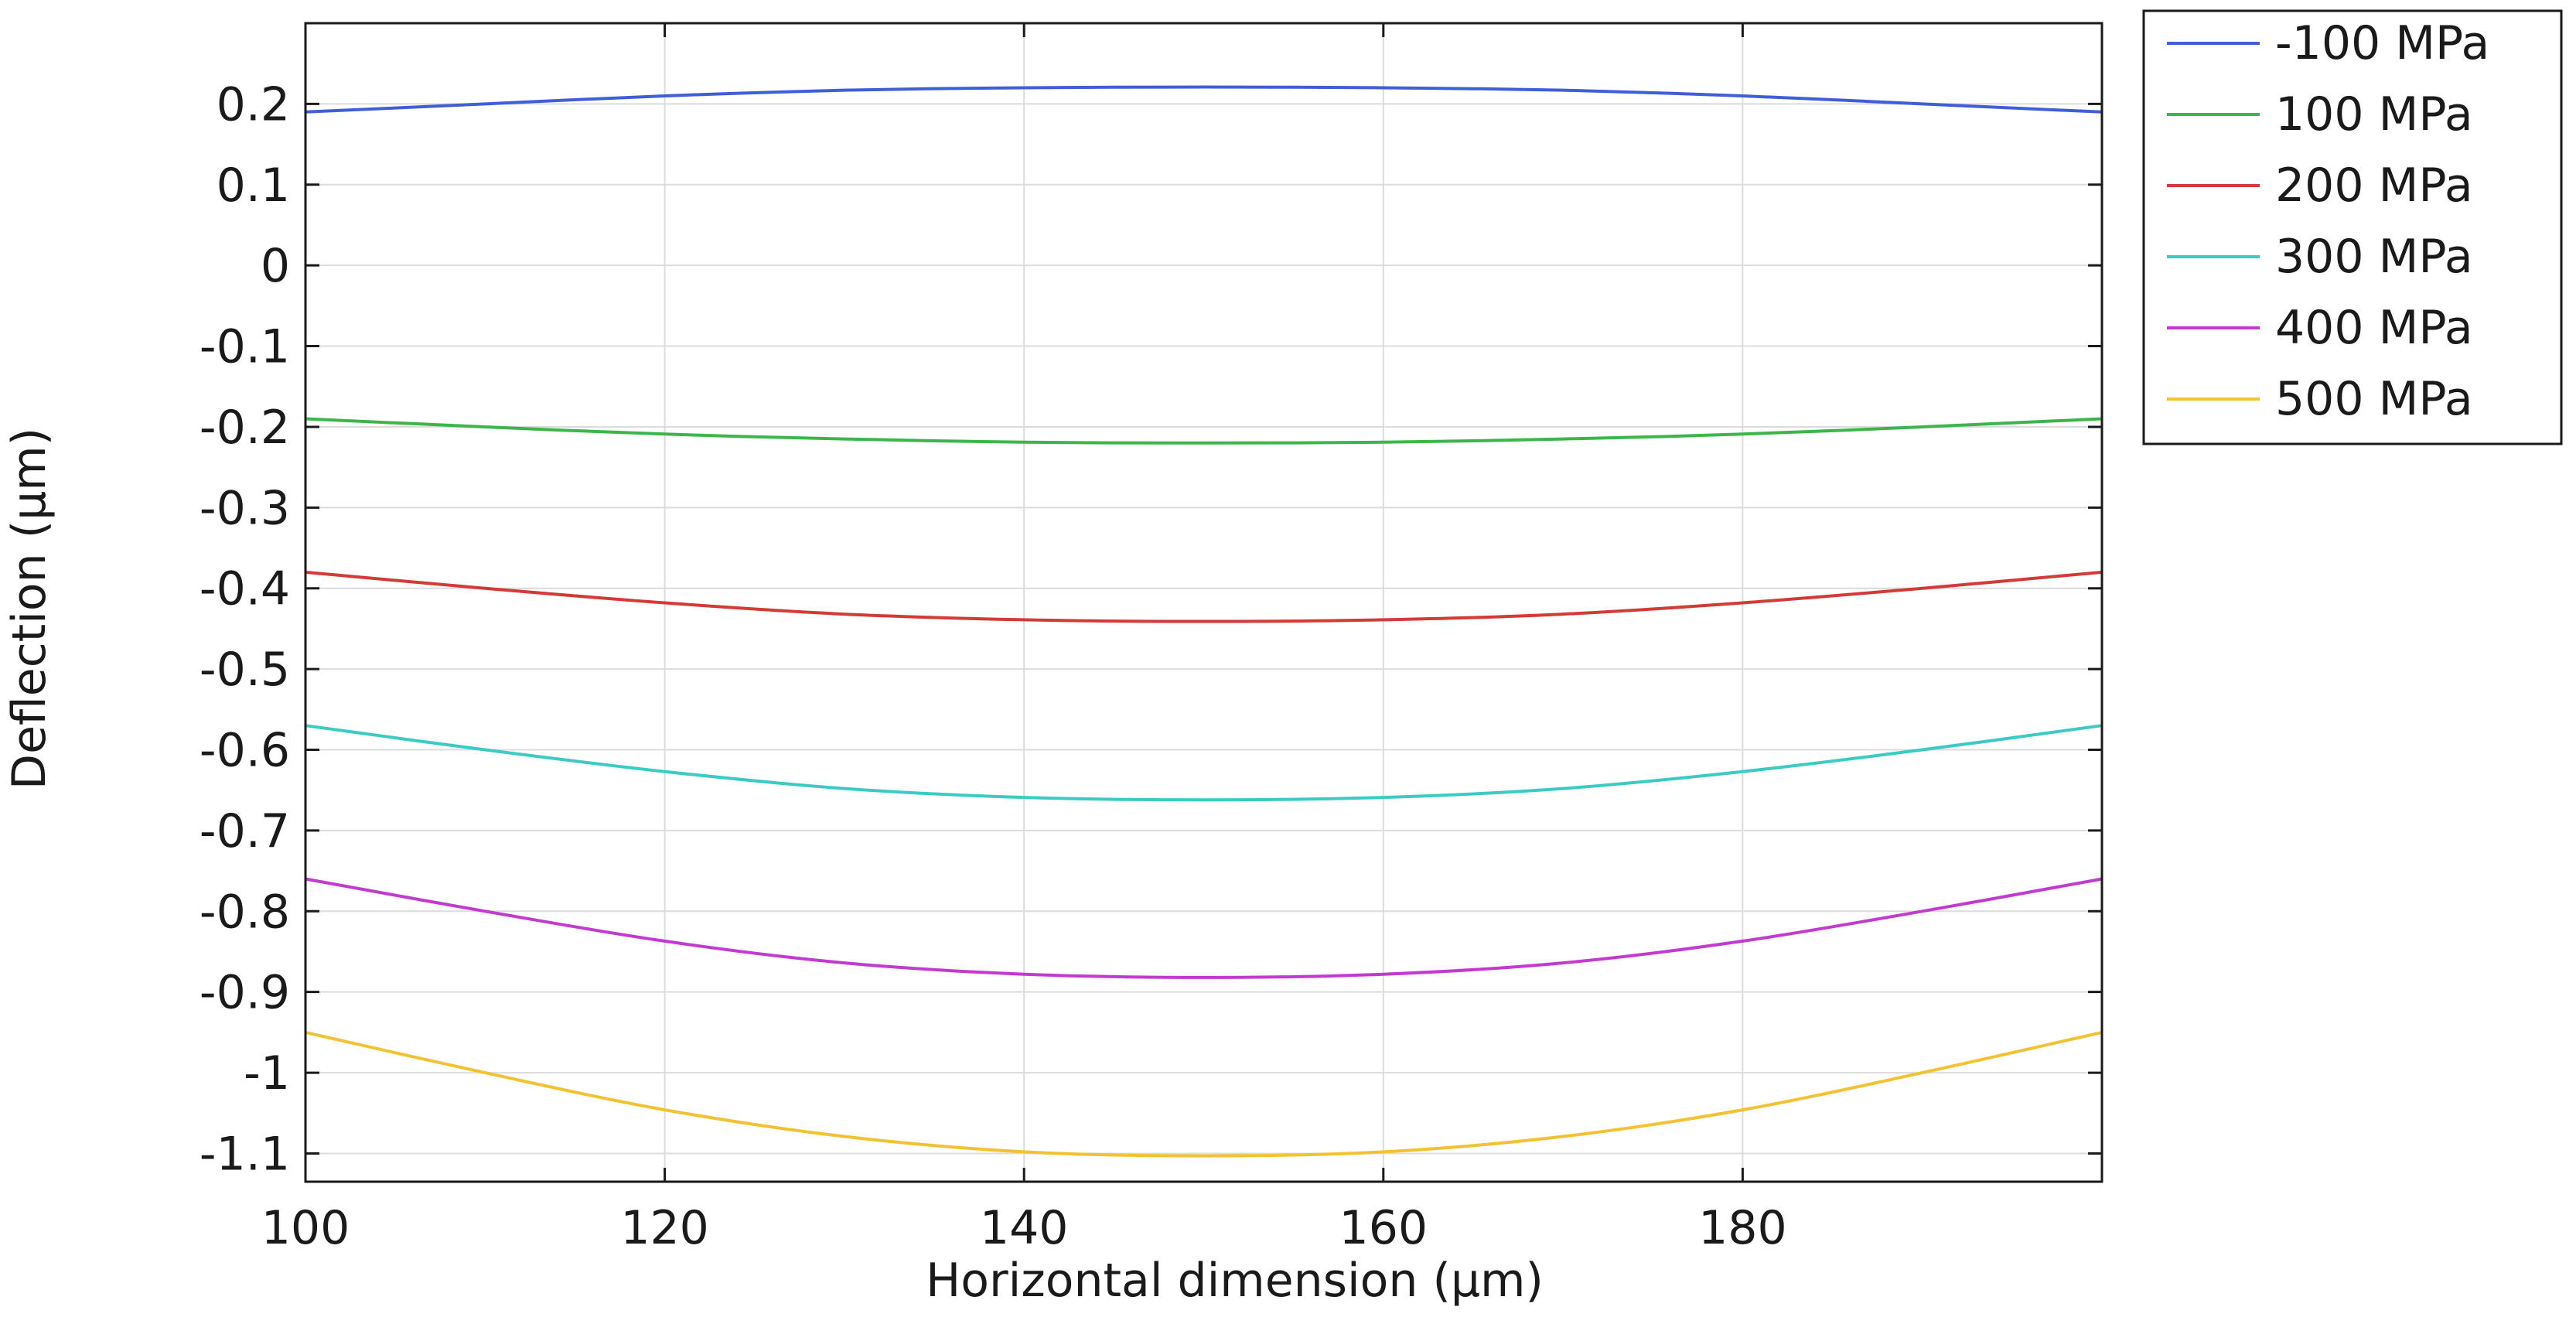  I want to click on y-tick-label: 0.1, so click(253, 186).